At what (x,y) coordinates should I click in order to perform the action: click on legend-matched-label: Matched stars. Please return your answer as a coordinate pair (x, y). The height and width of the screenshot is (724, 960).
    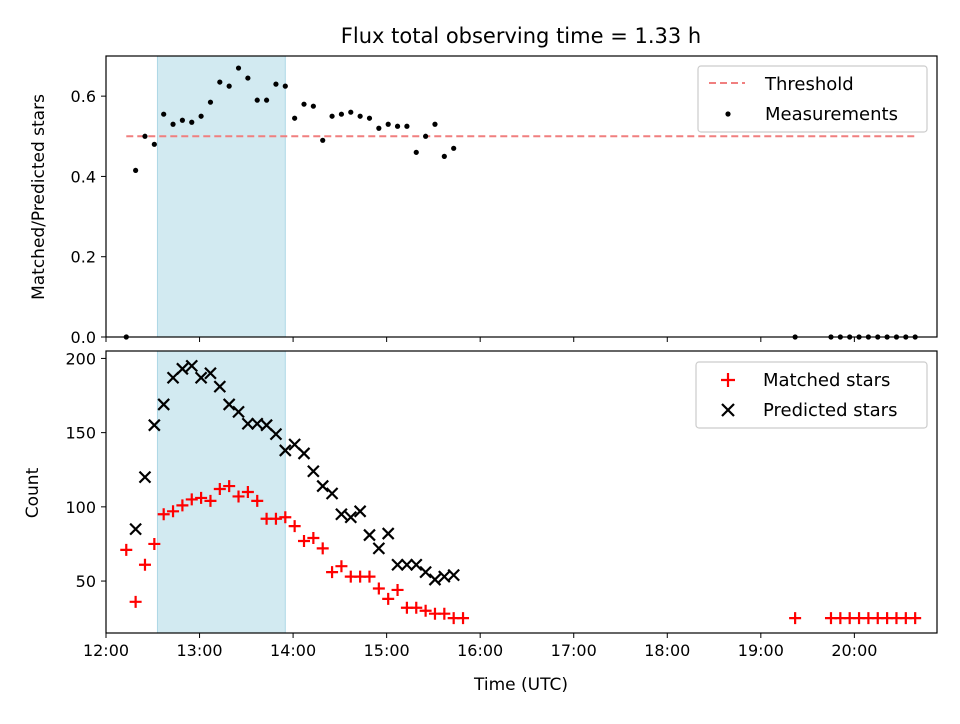
    Looking at the image, I should click on (826, 380).